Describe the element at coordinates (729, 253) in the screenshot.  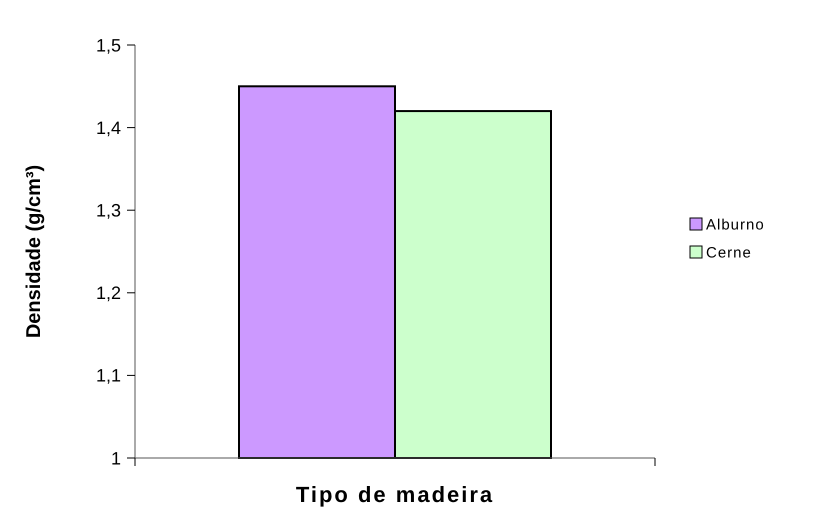
I see `legend-label: Cerne` at that location.